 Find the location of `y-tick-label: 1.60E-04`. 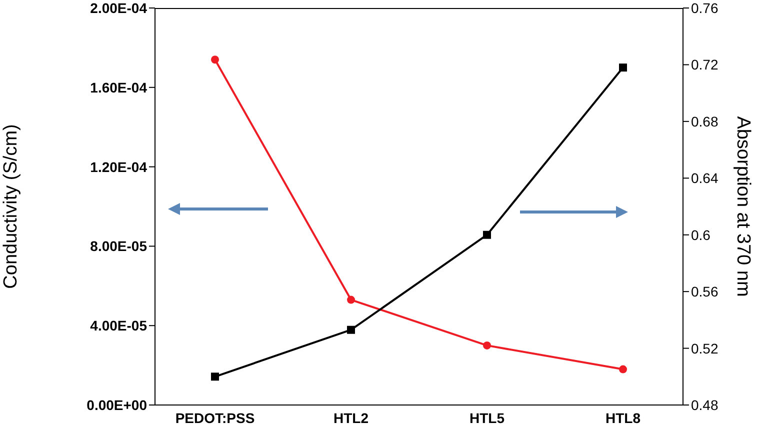

y-tick-label: 1.60E-04 is located at coordinates (119, 87).